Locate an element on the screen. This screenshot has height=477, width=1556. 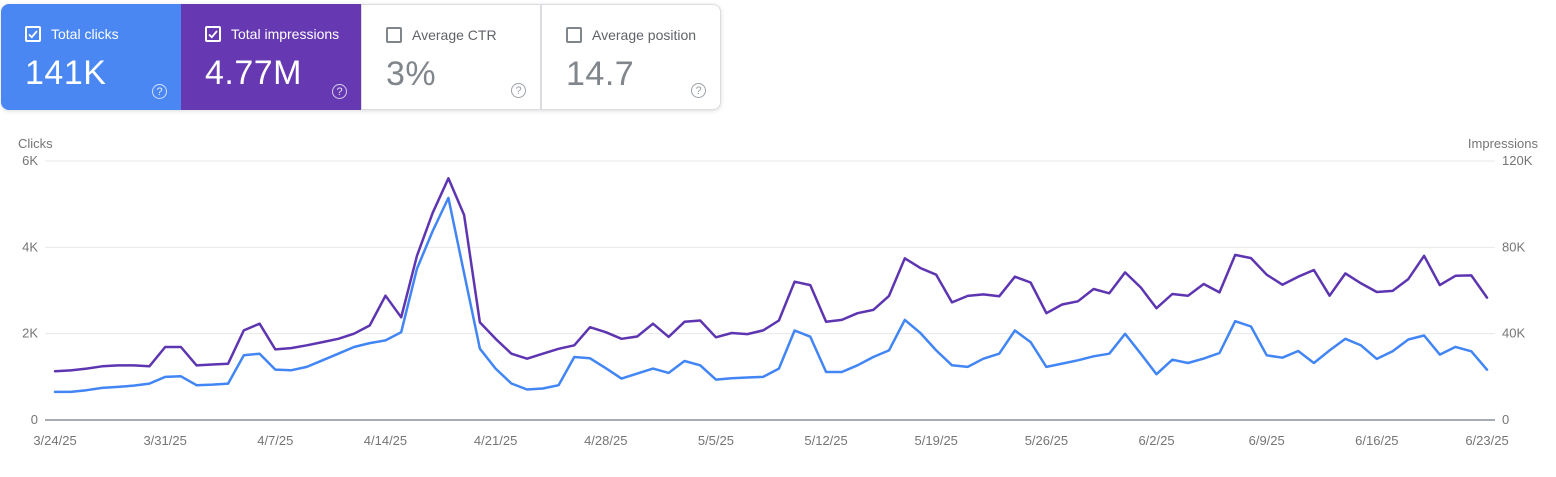
x-axis-tick-label: 3/24/25 is located at coordinates (54, 440).